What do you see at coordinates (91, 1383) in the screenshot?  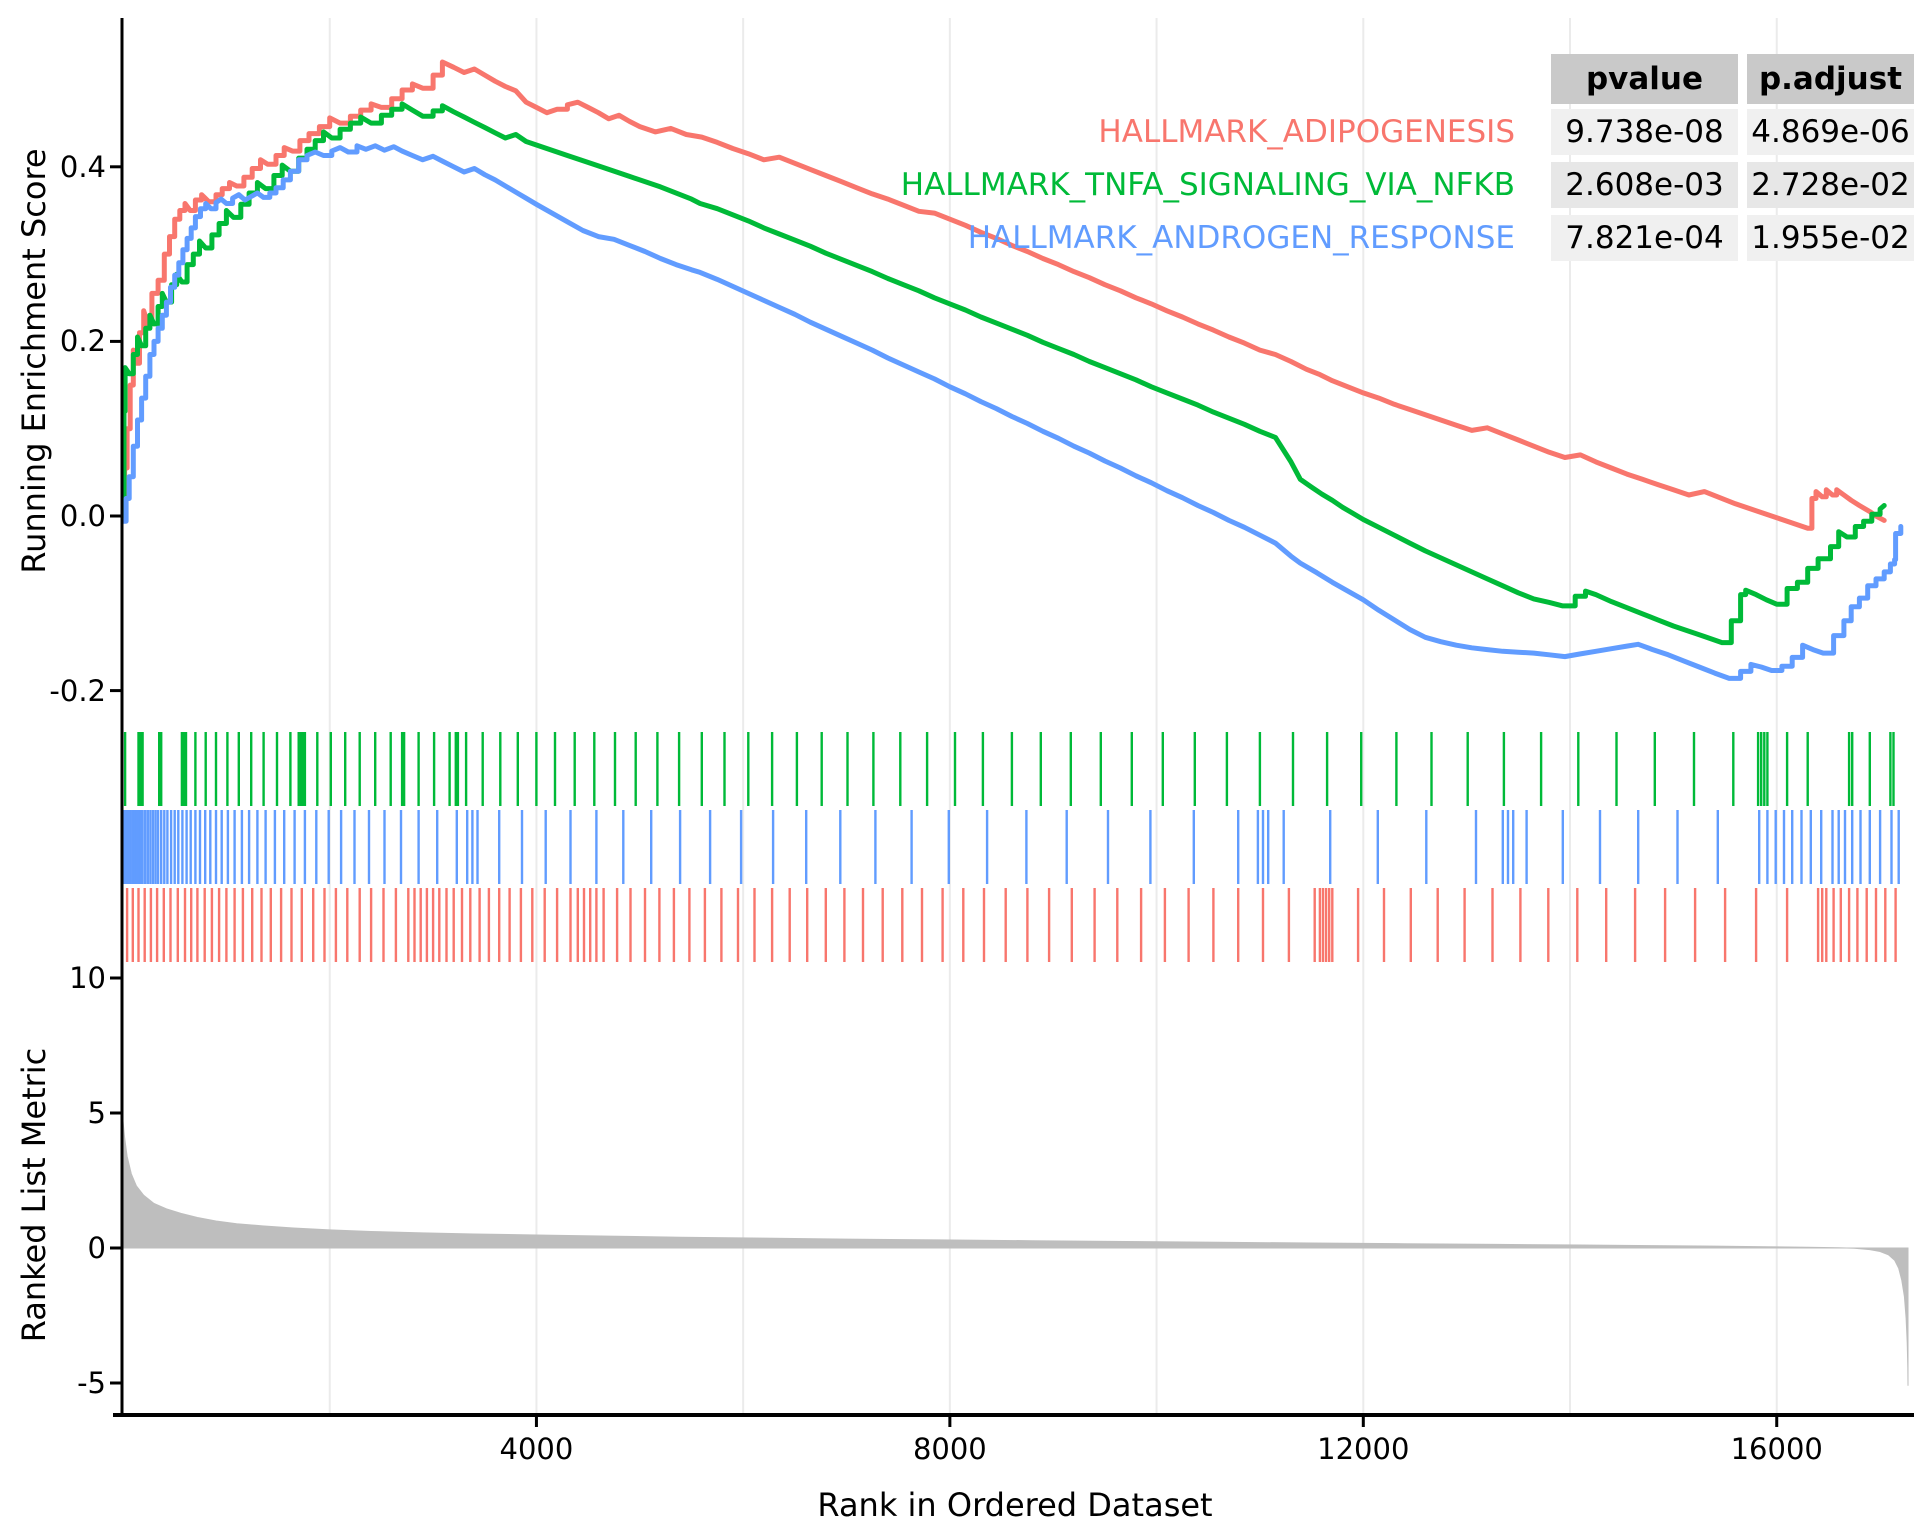 I see `metric-tick-label: -5` at bounding box center [91, 1383].